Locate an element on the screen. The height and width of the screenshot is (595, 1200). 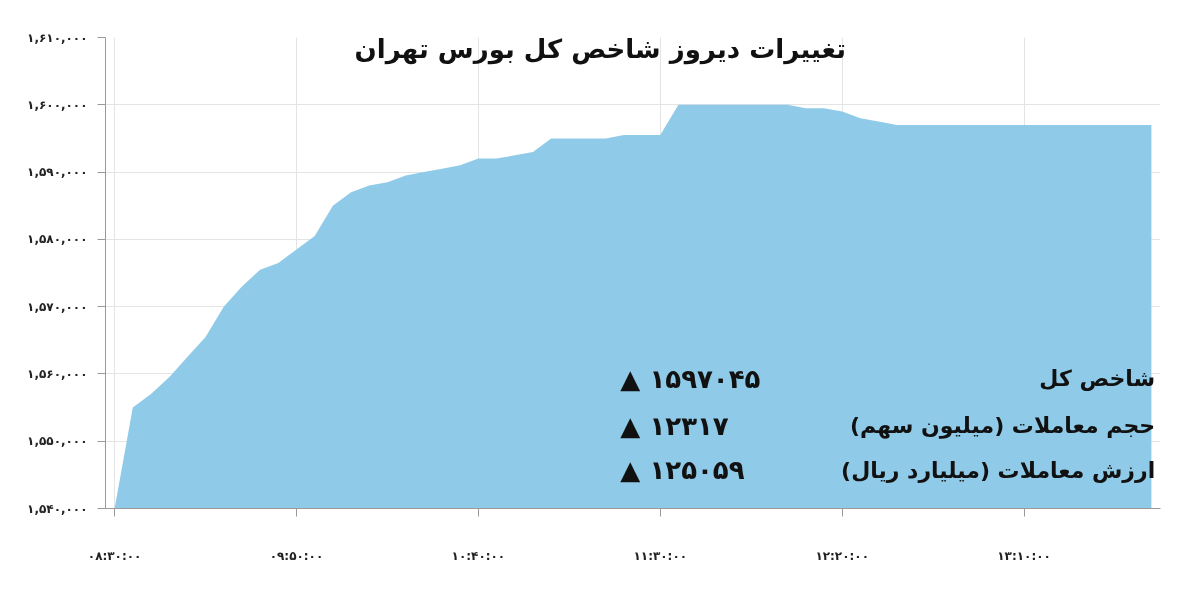
annotation: حجم معاملات (میلیون سهم) is located at coordinates (1002, 426).